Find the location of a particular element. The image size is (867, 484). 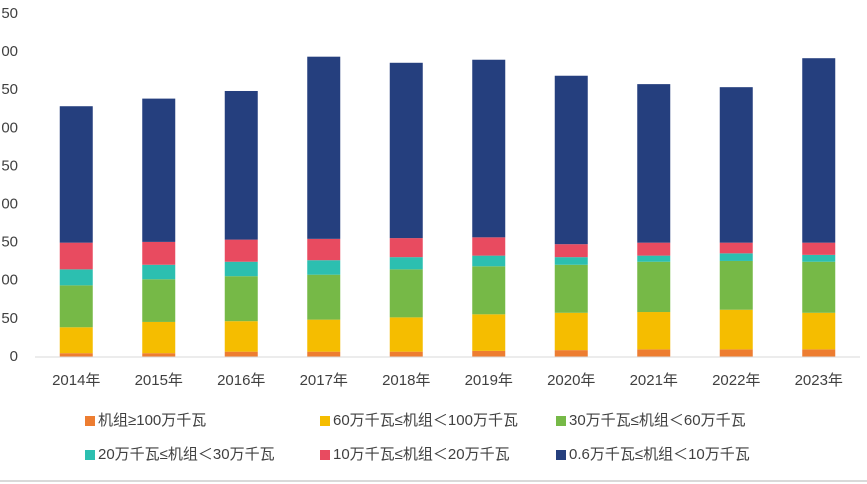

x-tick-label: 2019年 is located at coordinates (489, 380).